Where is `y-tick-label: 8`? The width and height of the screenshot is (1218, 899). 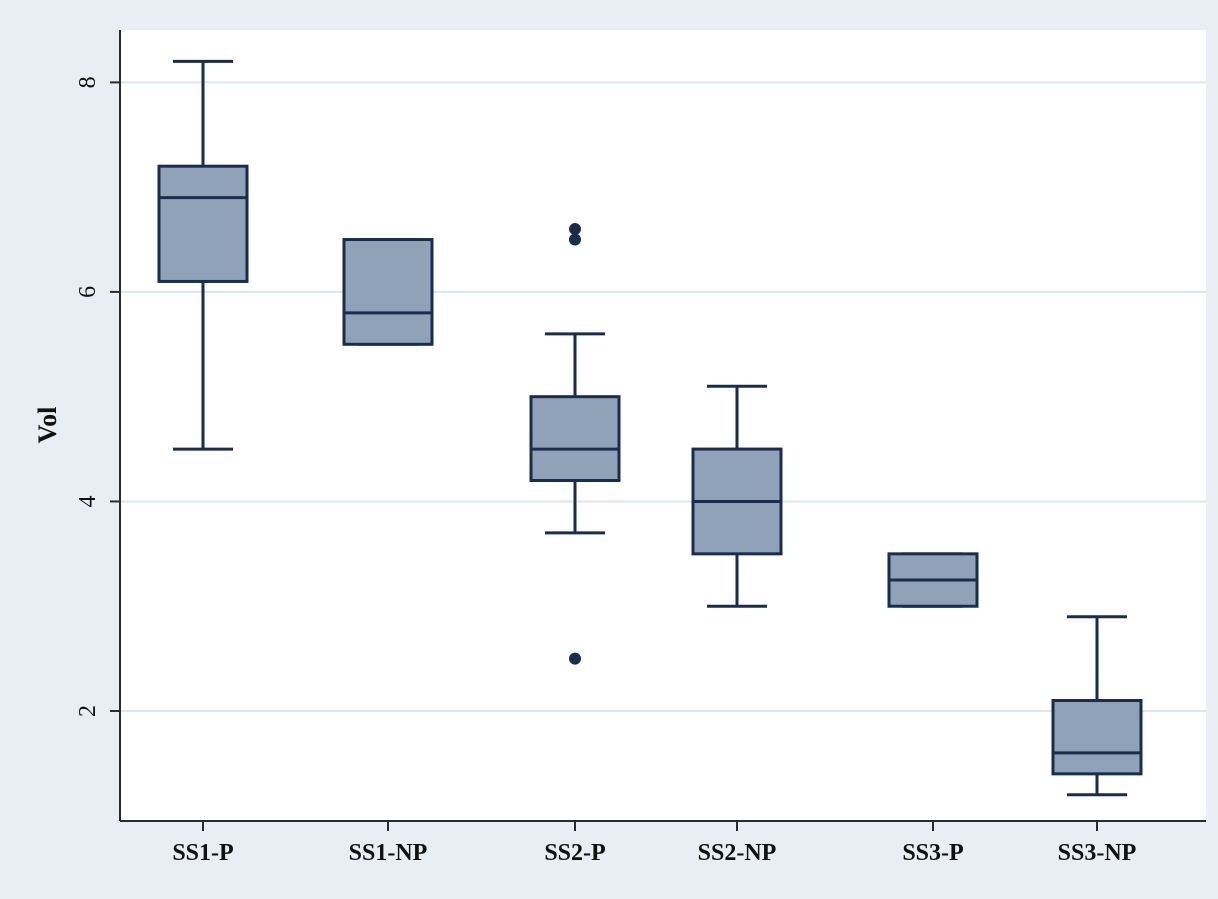 y-tick-label: 8 is located at coordinates (88, 82).